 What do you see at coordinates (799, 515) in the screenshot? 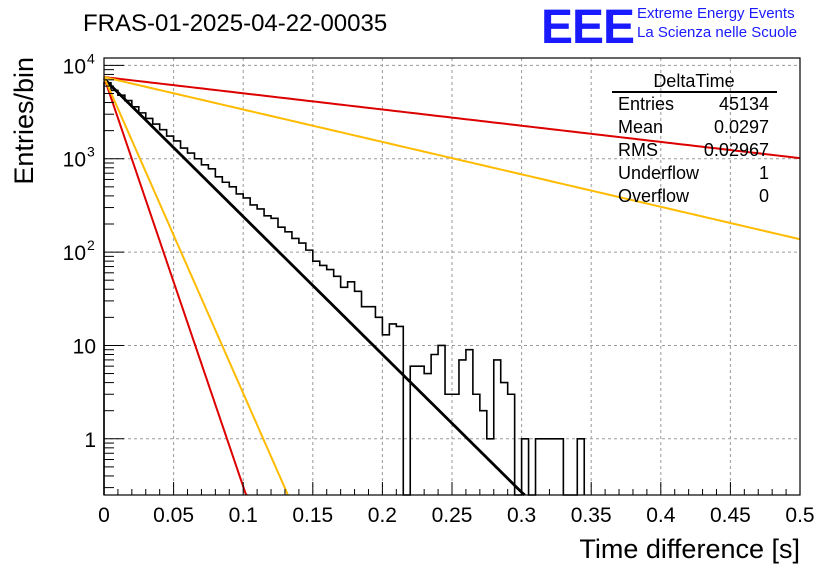
I see `x-tick-label: 0.5` at bounding box center [799, 515].